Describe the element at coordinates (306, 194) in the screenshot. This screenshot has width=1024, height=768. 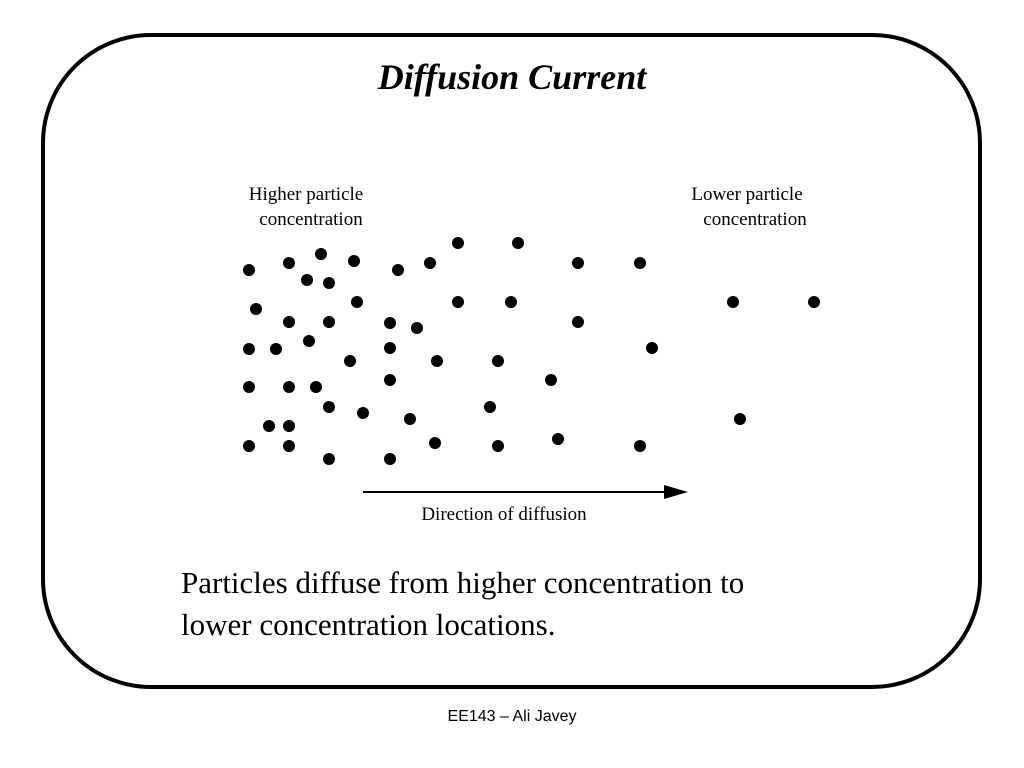
I see `left-label-line1: Higher particle` at that location.